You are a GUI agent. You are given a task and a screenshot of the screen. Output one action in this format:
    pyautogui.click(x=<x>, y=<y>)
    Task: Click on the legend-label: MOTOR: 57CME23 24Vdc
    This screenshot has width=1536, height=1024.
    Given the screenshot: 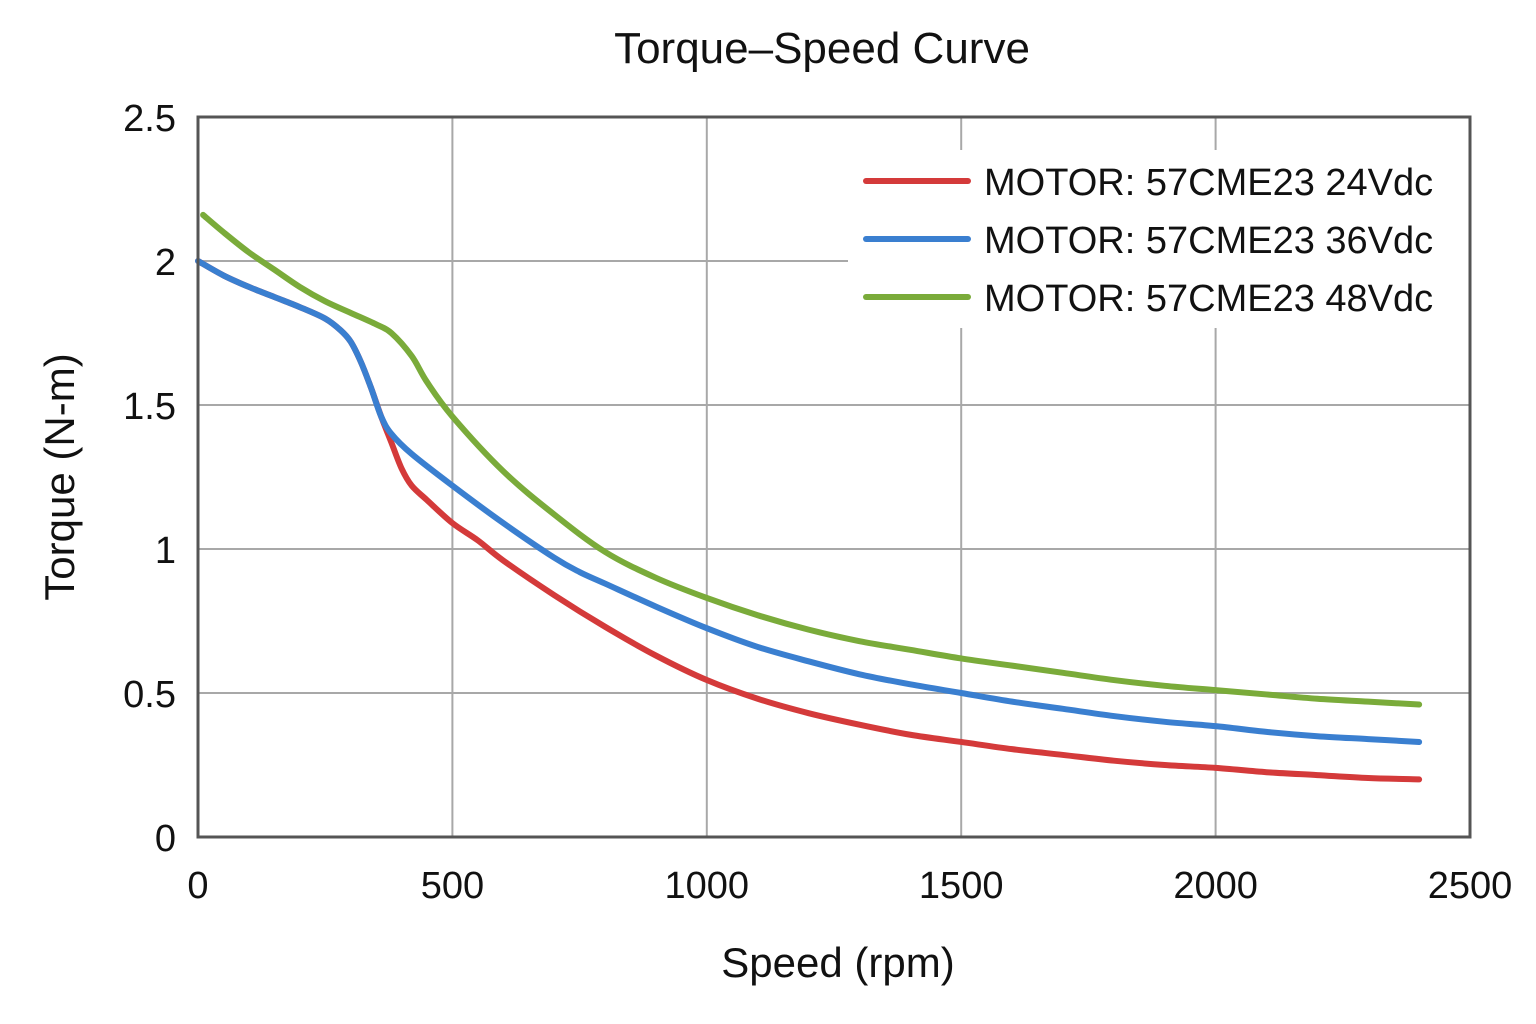 What is the action you would take?
    pyautogui.click(x=1208, y=183)
    